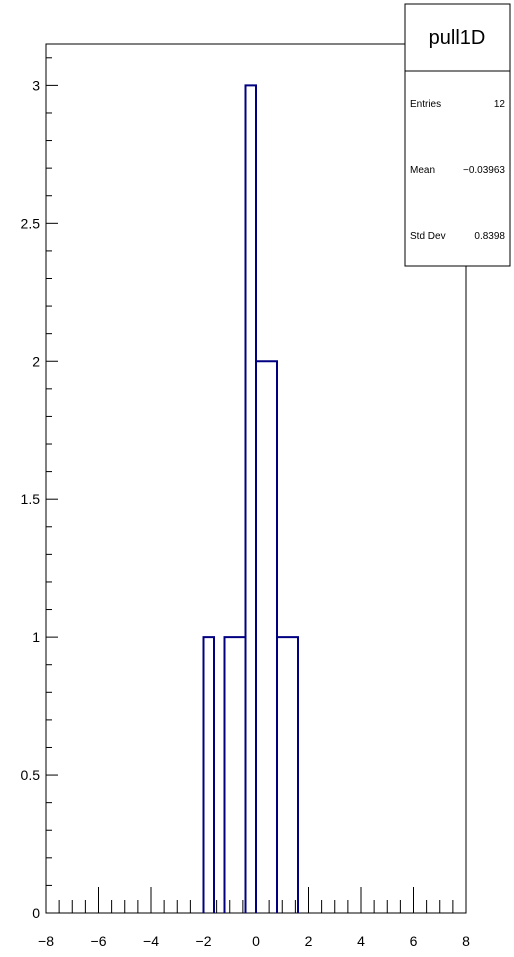 This screenshot has height=957, width=514. Describe the element at coordinates (484, 170) in the screenshot. I see `stats-mean-value: −0.03963` at that location.